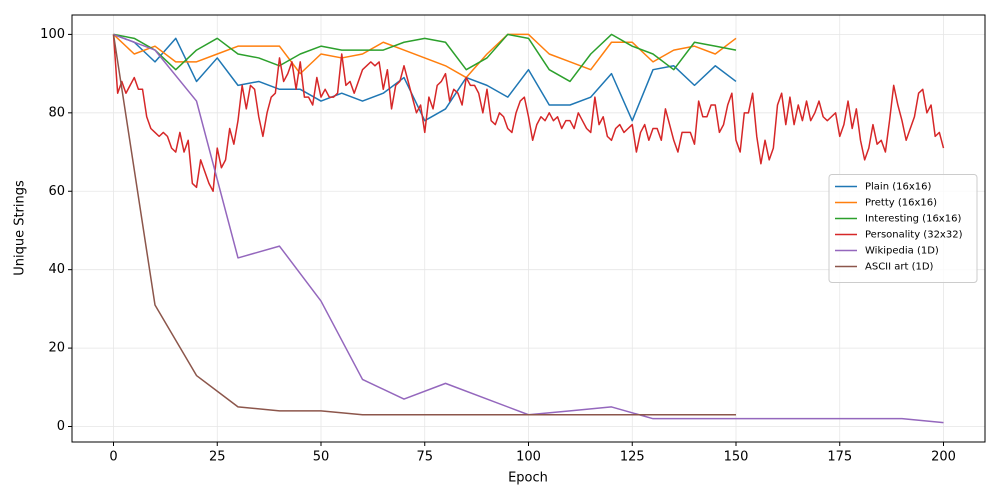  Describe the element at coordinates (56, 348) in the screenshot. I see `y-tick-label: 20` at that location.